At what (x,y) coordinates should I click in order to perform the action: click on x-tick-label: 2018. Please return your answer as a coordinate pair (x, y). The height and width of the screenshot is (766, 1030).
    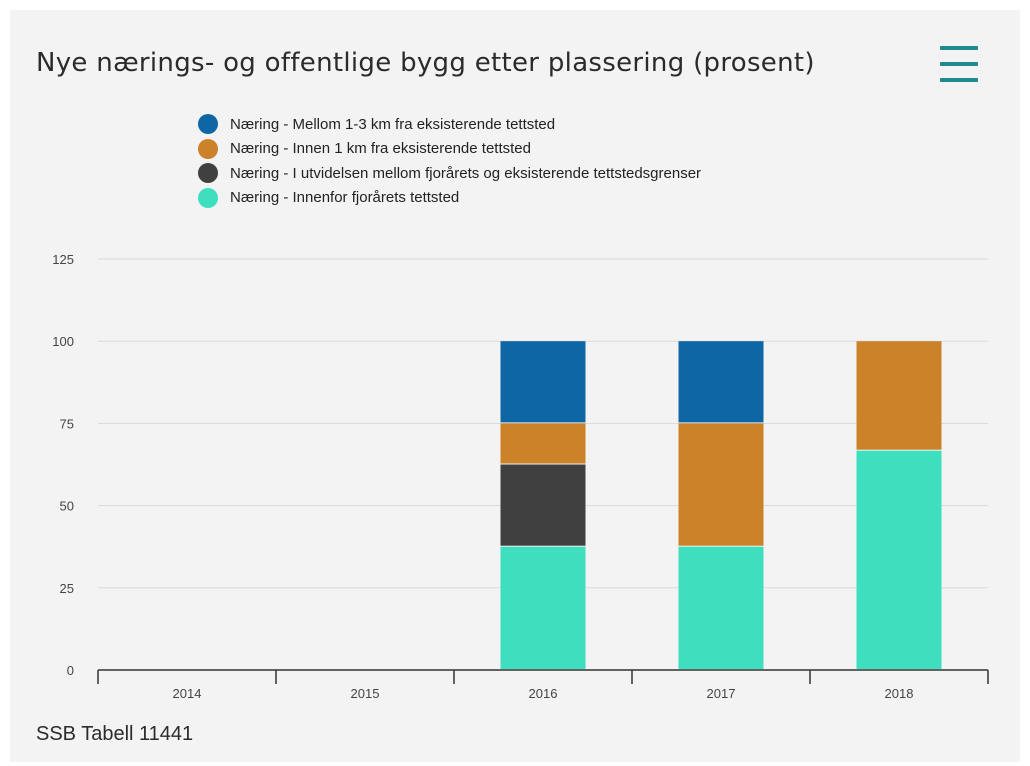
    Looking at the image, I should click on (899, 693).